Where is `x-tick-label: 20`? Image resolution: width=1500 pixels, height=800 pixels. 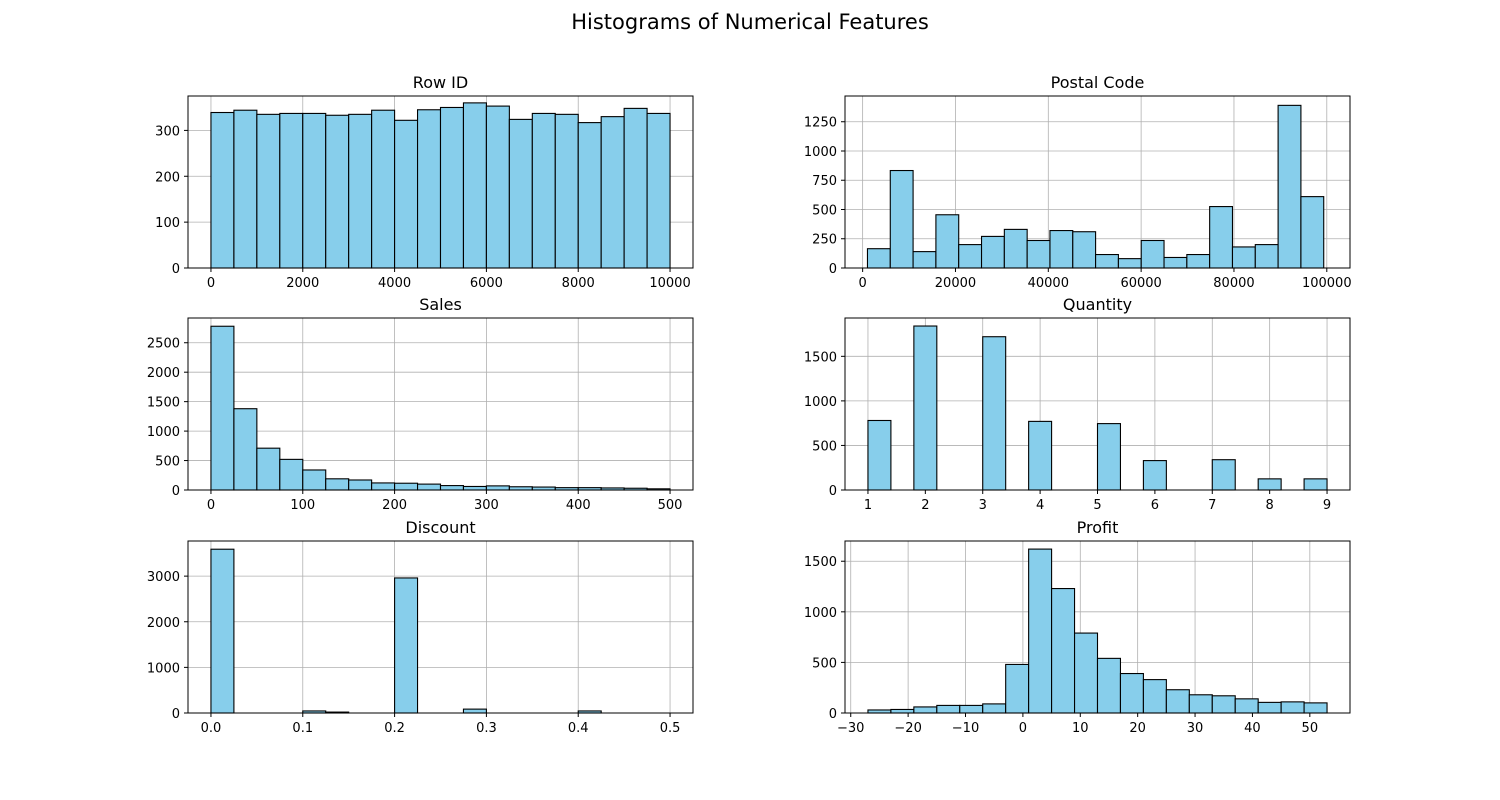
x-tick-label: 20 is located at coordinates (1137, 728).